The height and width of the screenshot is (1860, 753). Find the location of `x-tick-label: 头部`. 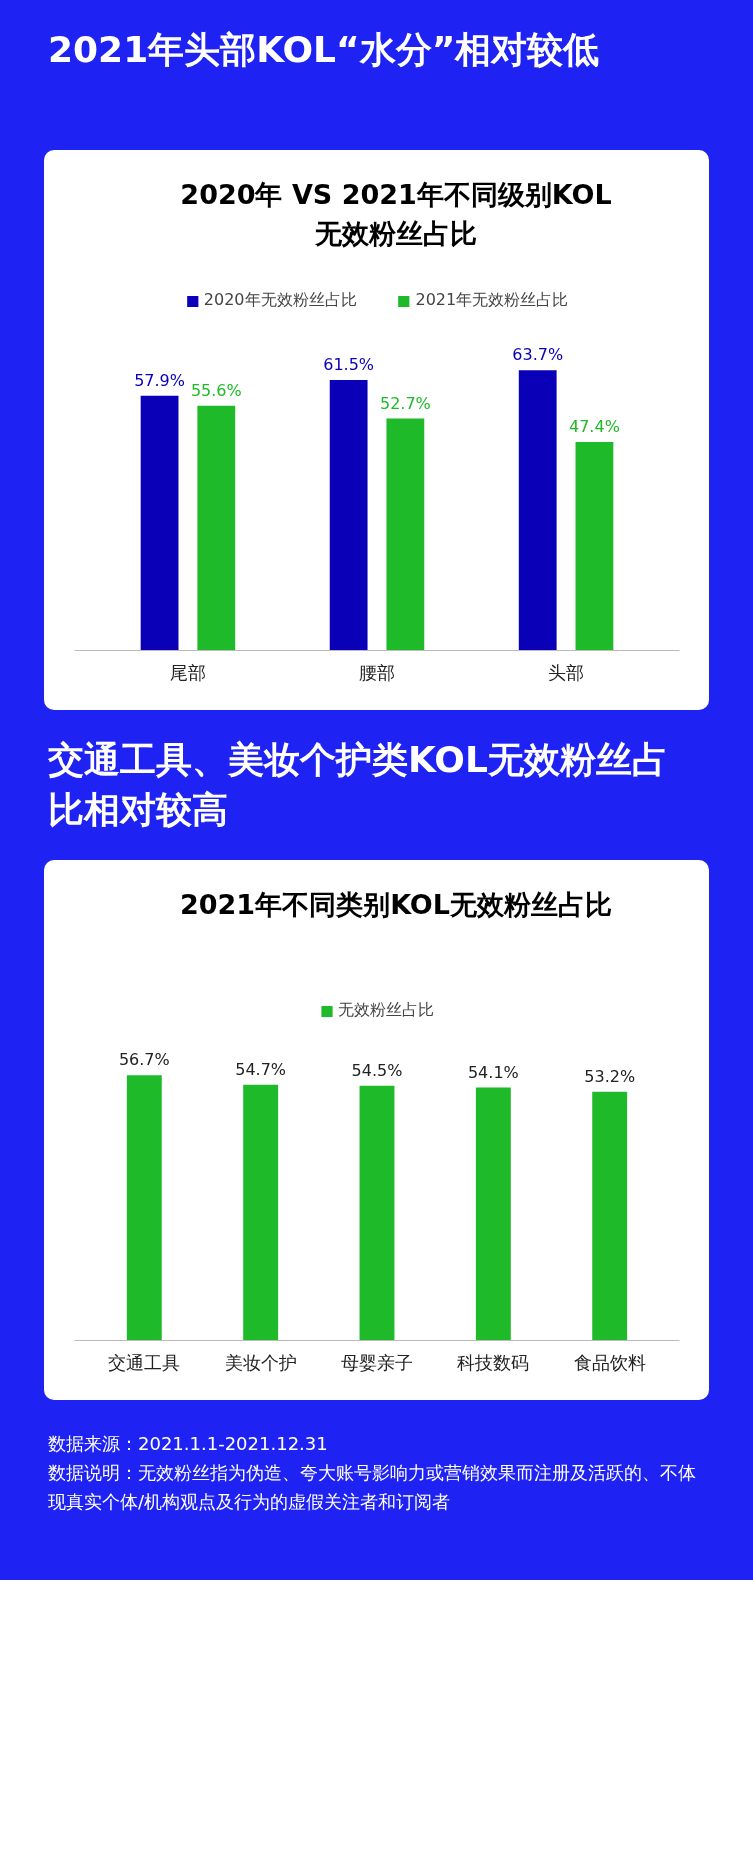

x-tick-label: 头部 is located at coordinates (566, 672).